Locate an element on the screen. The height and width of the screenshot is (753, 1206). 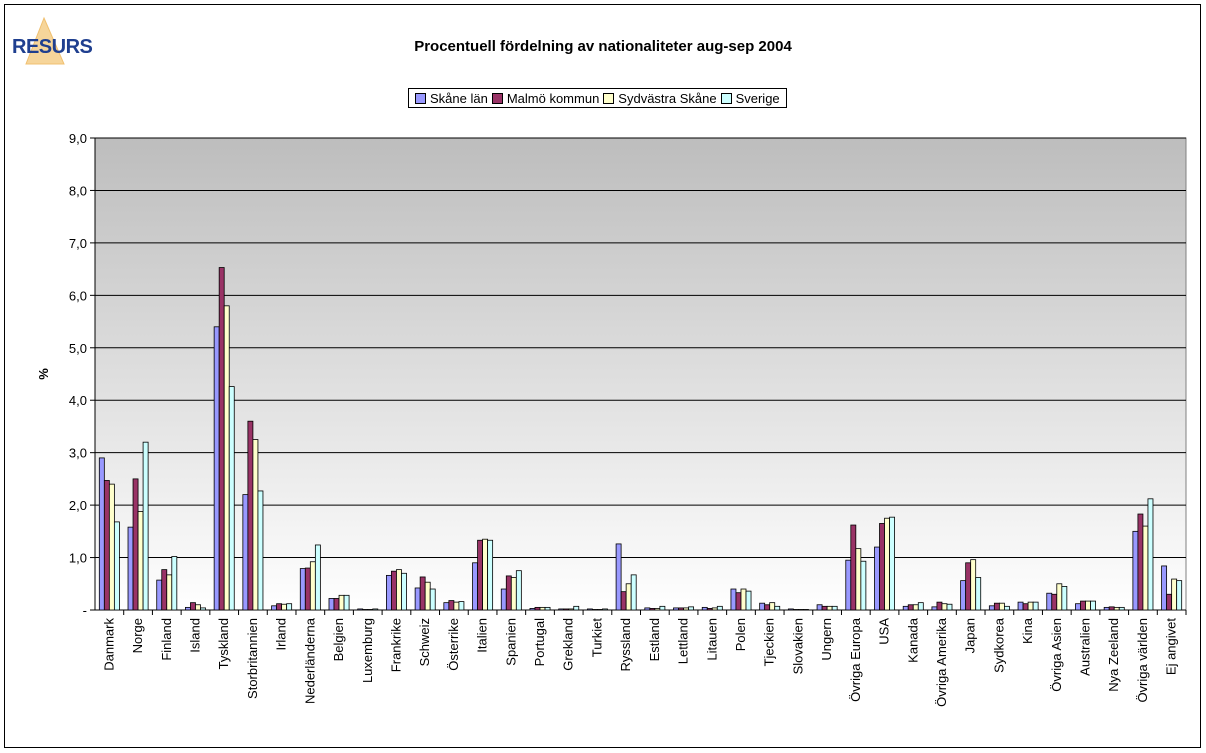
x-tick-label: Övriga Amerika is located at coordinates (941, 662).